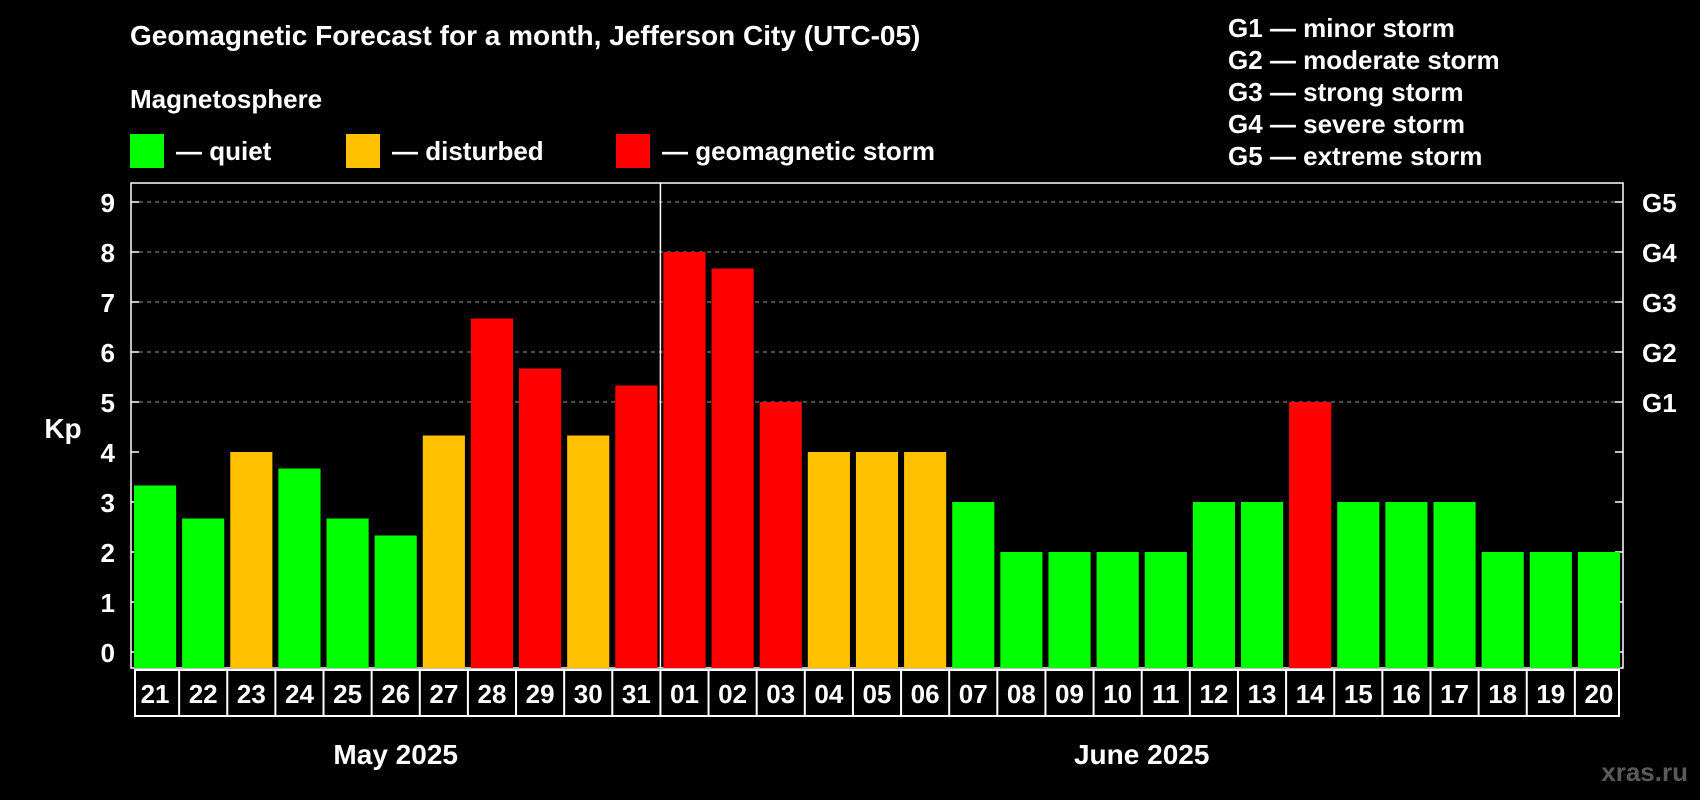 The image size is (1700, 800). Describe the element at coordinates (1364, 60) in the screenshot. I see `storm-scale-g2: G2 — moderate storm` at that location.